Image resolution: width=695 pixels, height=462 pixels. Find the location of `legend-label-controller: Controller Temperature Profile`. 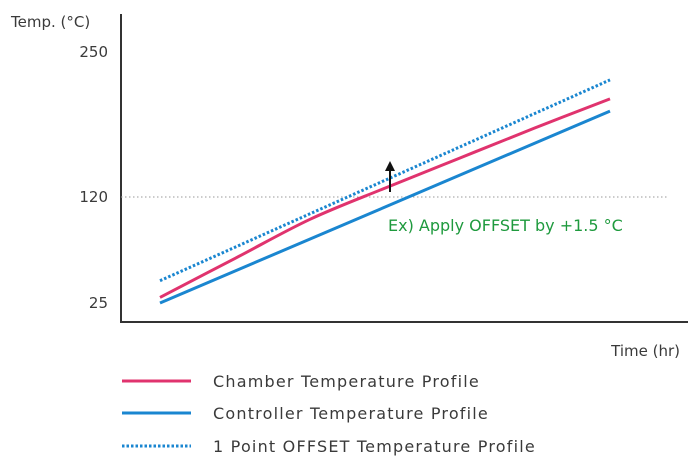

legend-label-controller: Controller Temperature Profile is located at coordinates (351, 413).